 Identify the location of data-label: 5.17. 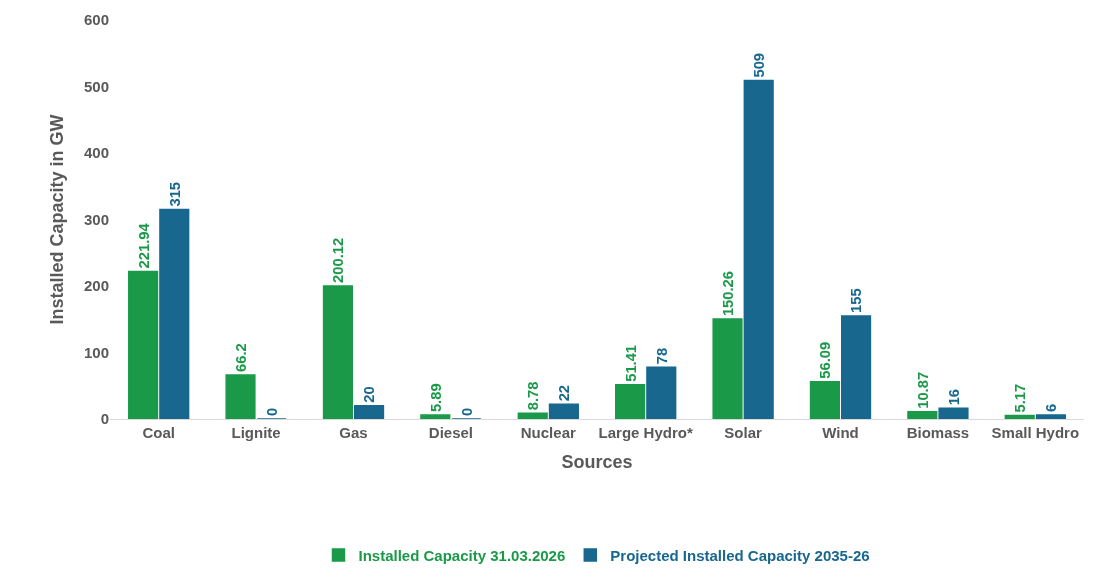
(1020, 398).